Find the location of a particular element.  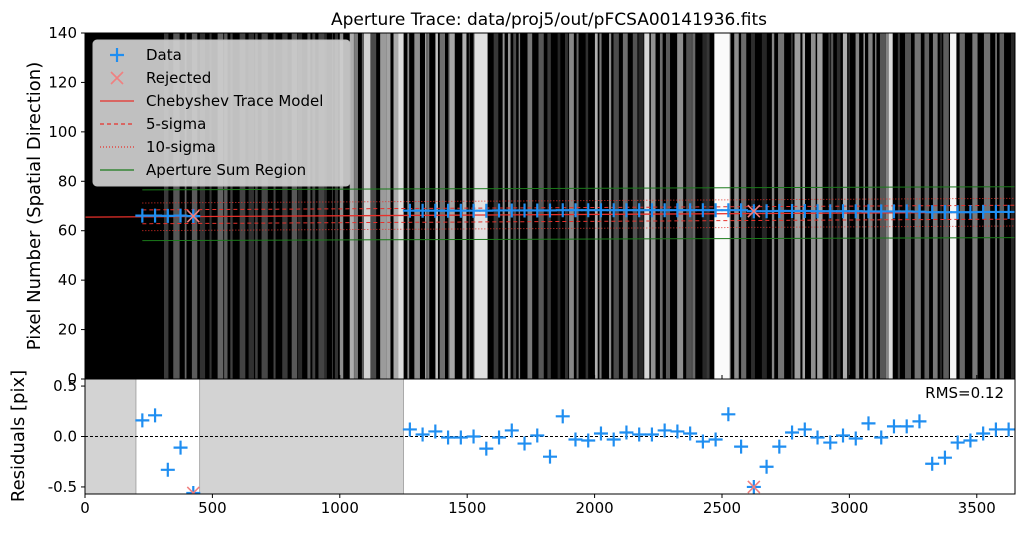

residuals-y-axis: -0.5 0.0 0.5 is located at coordinates (66, 436).